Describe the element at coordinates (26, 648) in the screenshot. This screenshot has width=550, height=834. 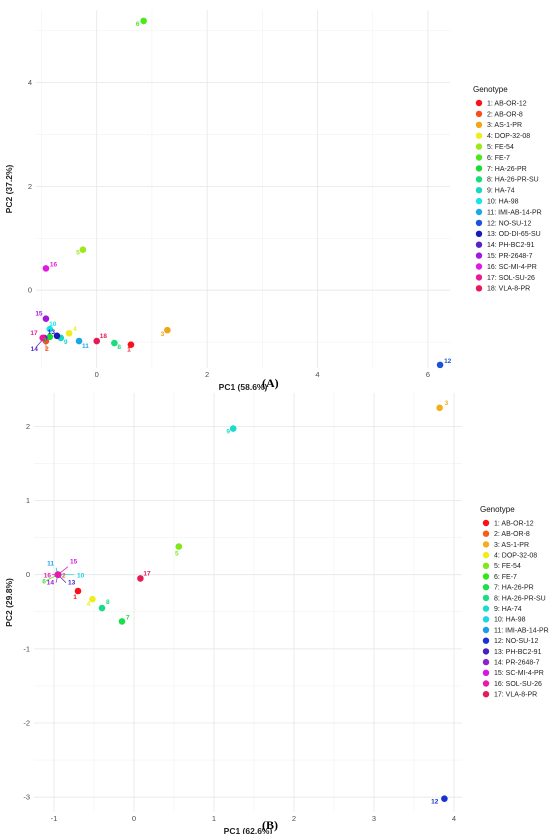
I see `y-tick-label: -1` at that location.